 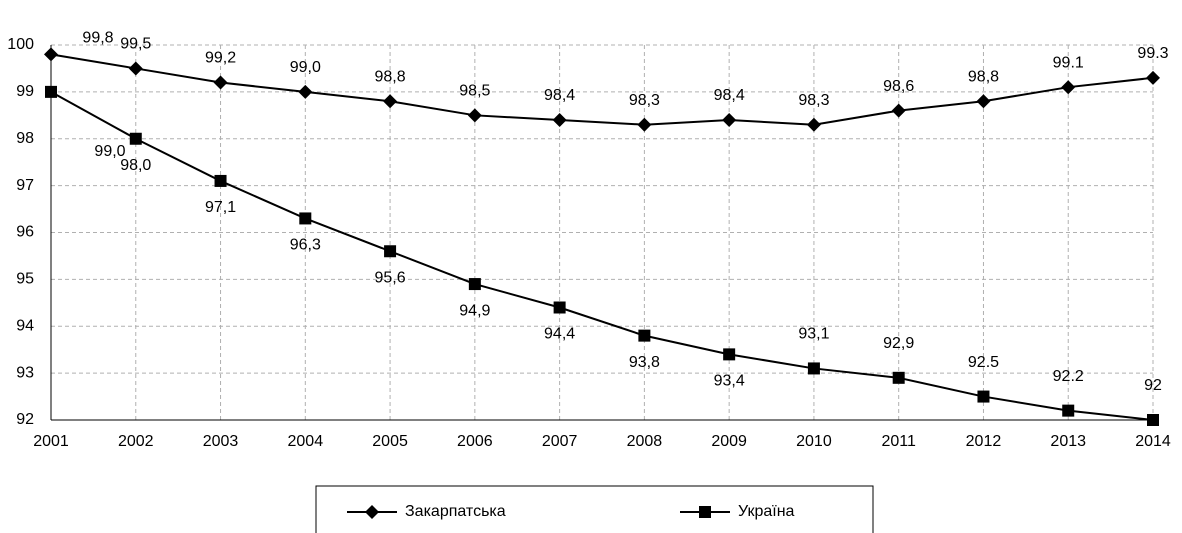 I want to click on data-label: 99,8, so click(x=97, y=38).